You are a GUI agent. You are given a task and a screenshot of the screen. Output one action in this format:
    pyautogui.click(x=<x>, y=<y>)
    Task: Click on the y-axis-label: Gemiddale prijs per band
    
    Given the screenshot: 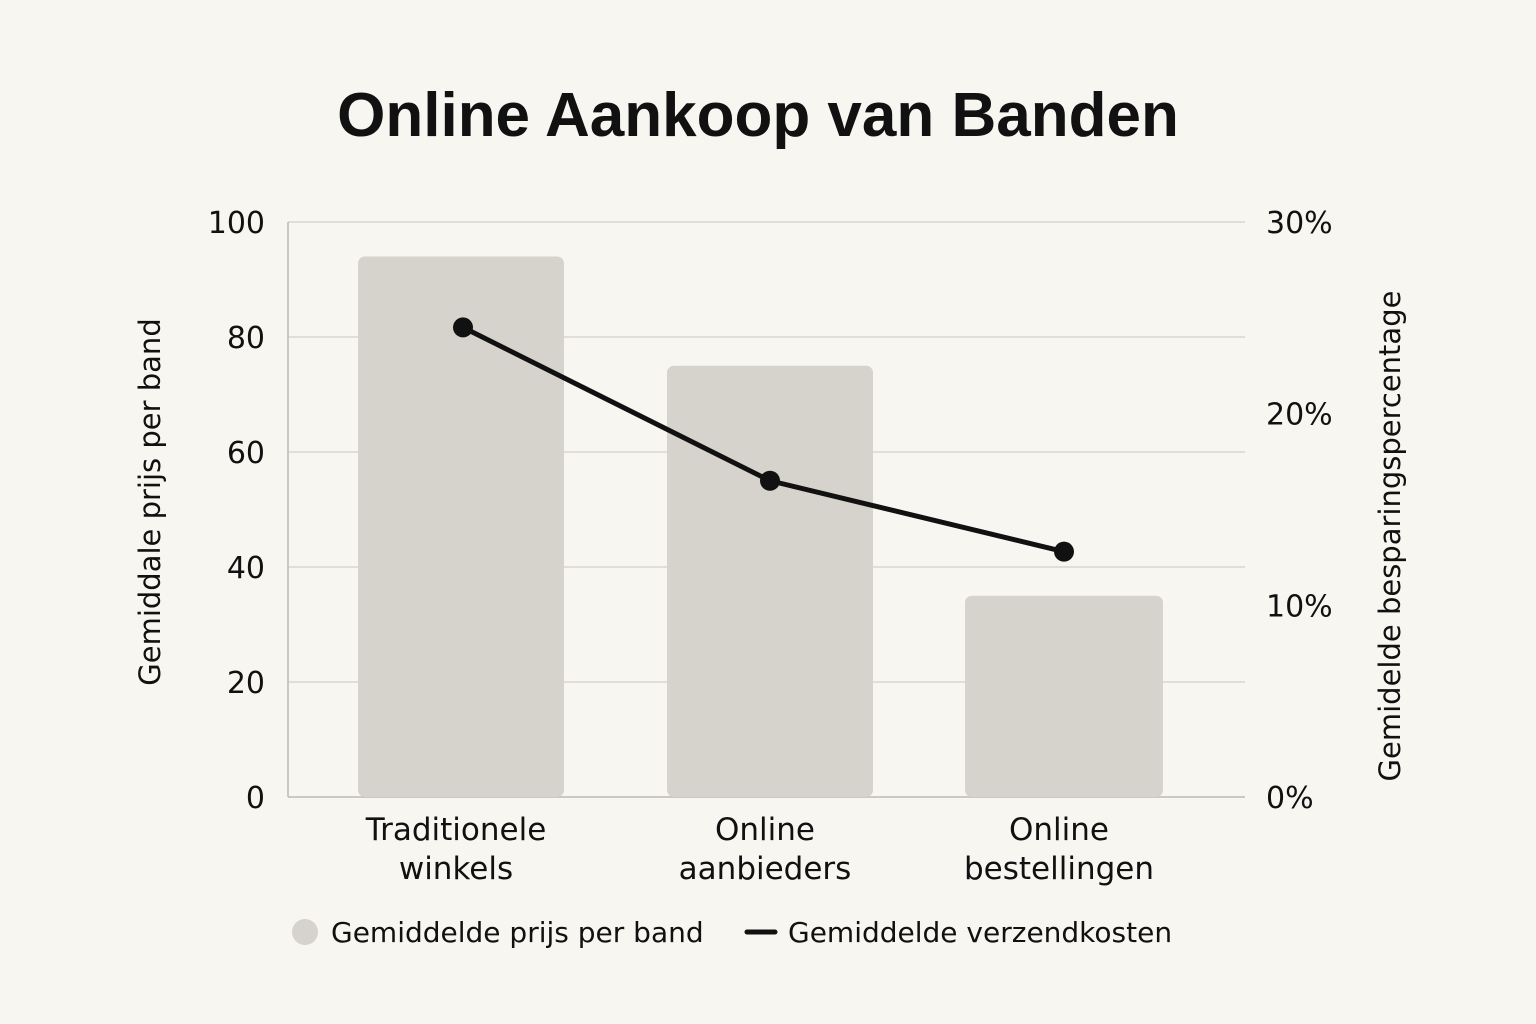 What is the action you would take?
    pyautogui.click(x=150, y=501)
    